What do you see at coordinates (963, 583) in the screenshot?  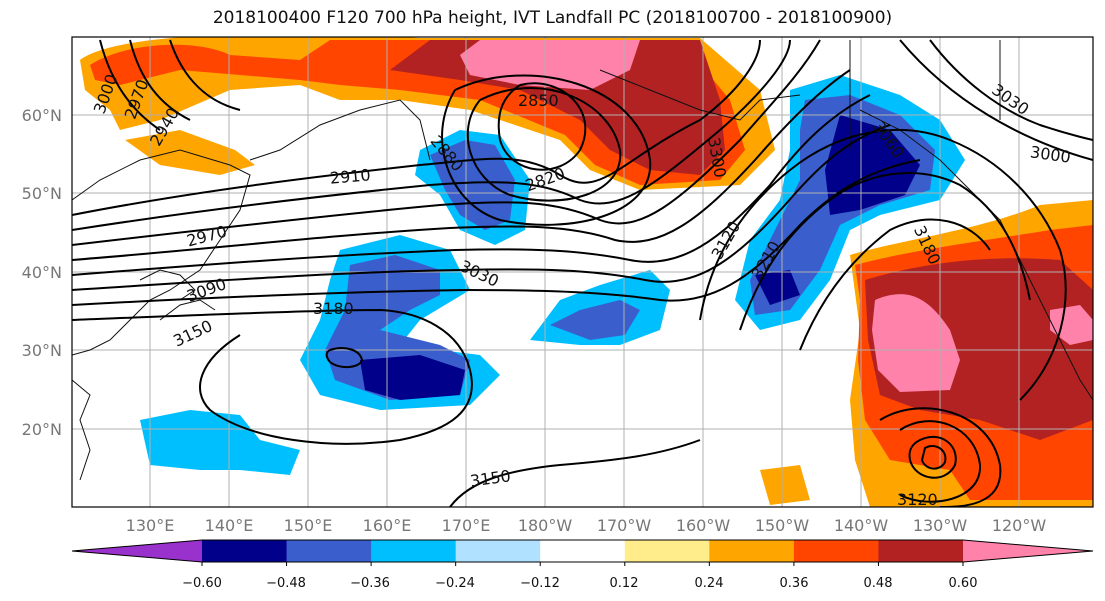 I see `colorbar-tick-label: 0.60` at bounding box center [963, 583].